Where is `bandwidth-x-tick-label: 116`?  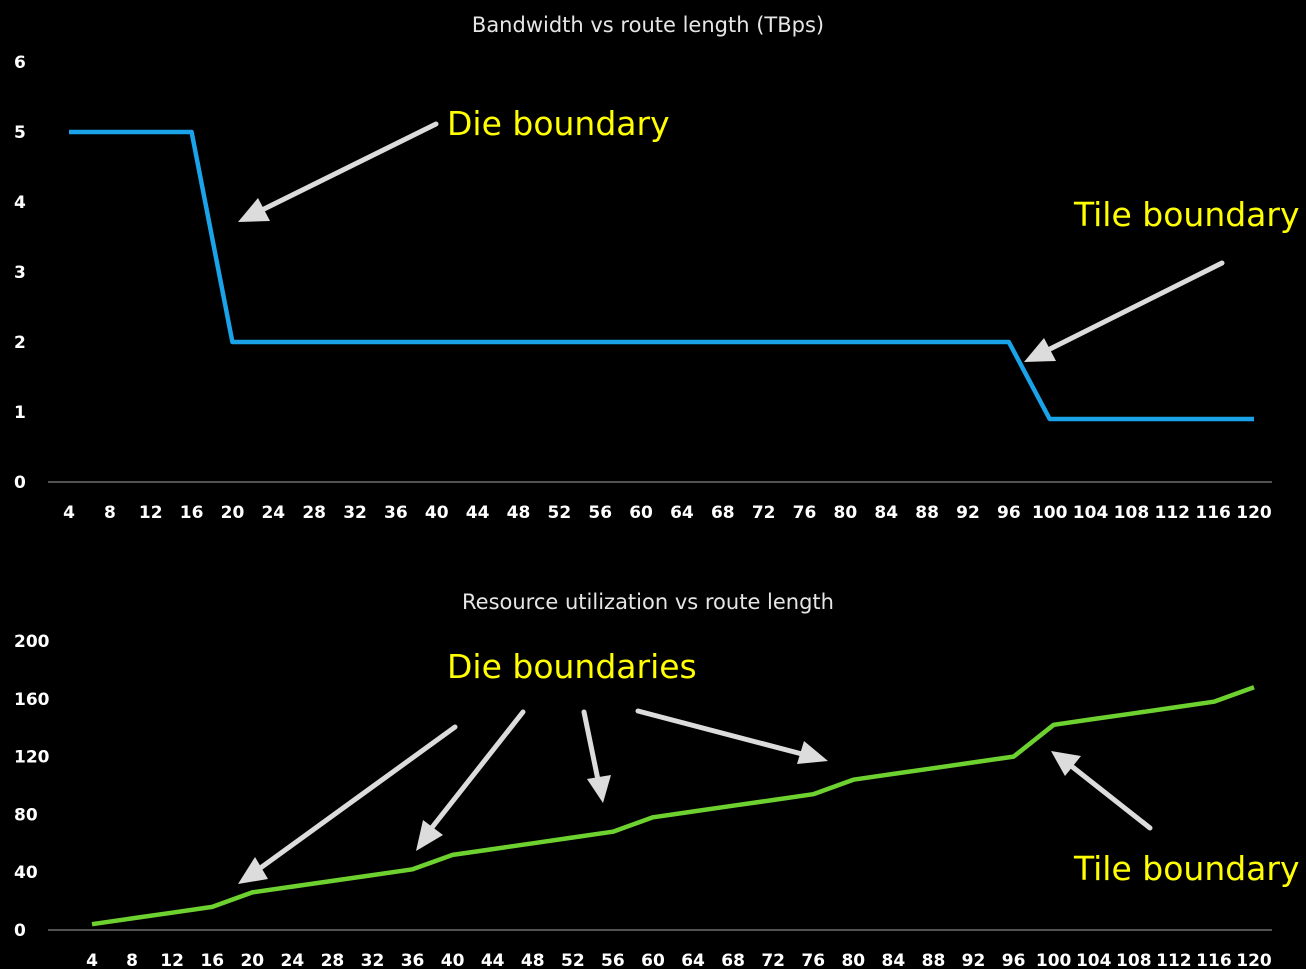
bandwidth-x-tick-label: 116 is located at coordinates (1213, 513).